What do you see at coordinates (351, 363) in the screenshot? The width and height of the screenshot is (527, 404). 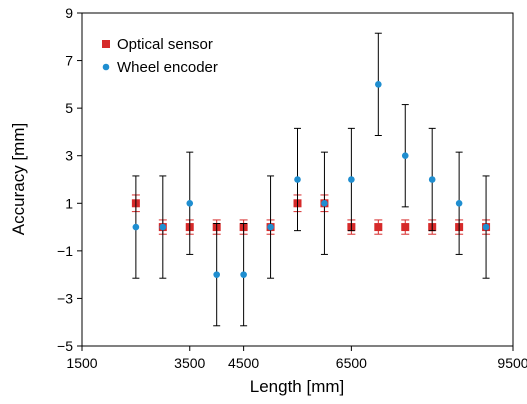 I see `x-tick-label: 6500` at bounding box center [351, 363].